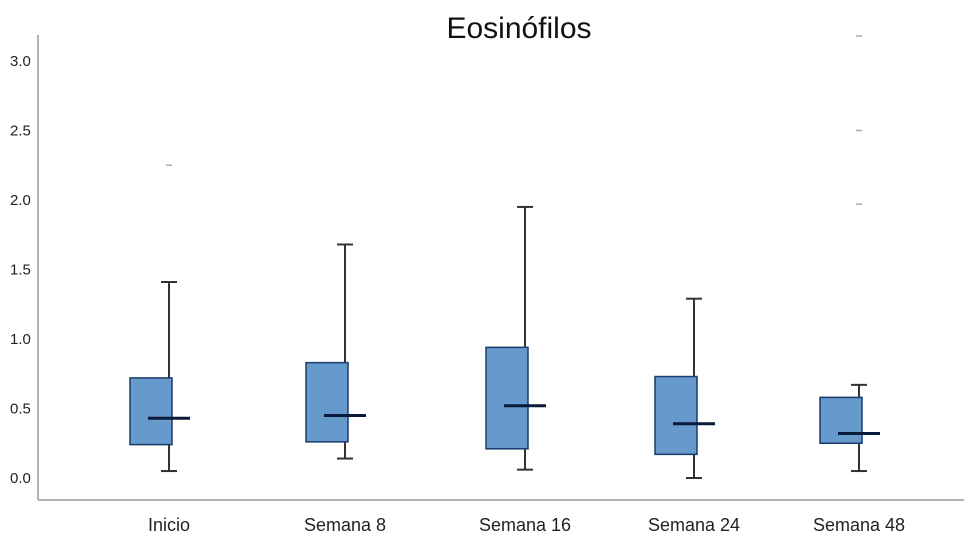  I want to click on x-tick-label: Inicio, so click(169, 525).